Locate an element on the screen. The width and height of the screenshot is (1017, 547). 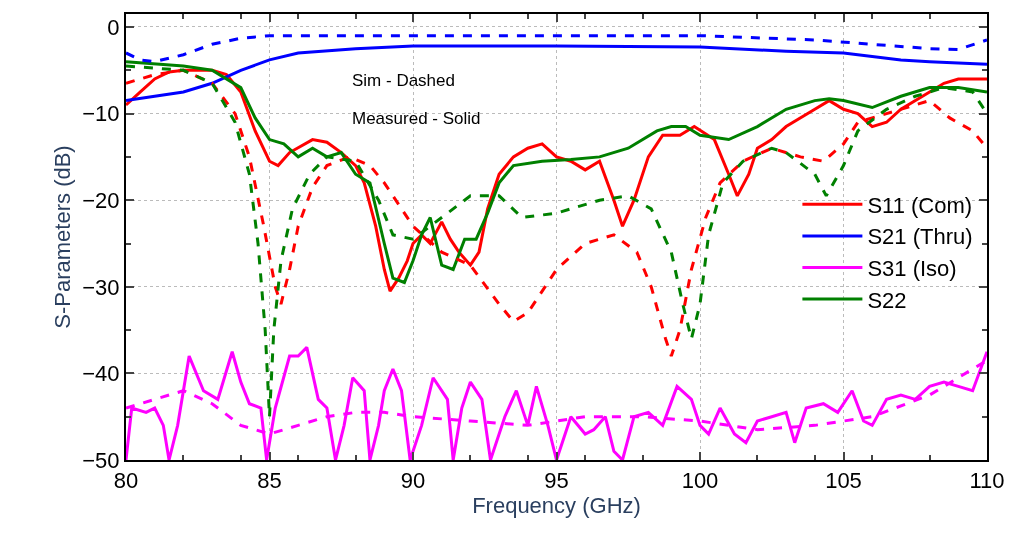
y-tick-label: −20 is located at coordinates (101, 200).